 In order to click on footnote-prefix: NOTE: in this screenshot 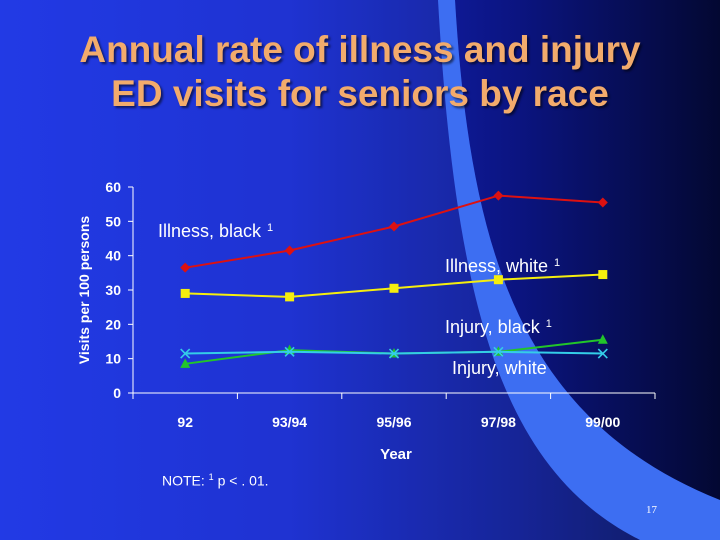, I will do `click(185, 480)`.